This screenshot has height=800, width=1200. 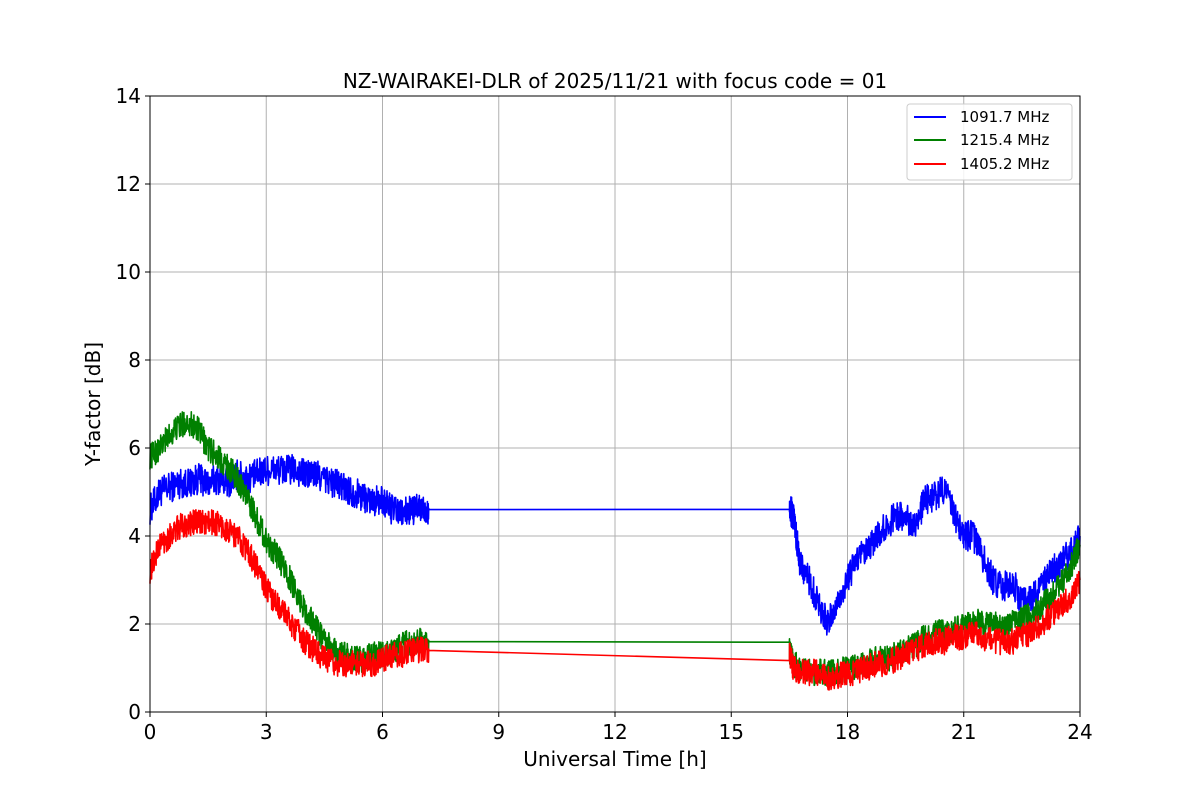 I want to click on x-tick-label: 9, so click(x=498, y=732).